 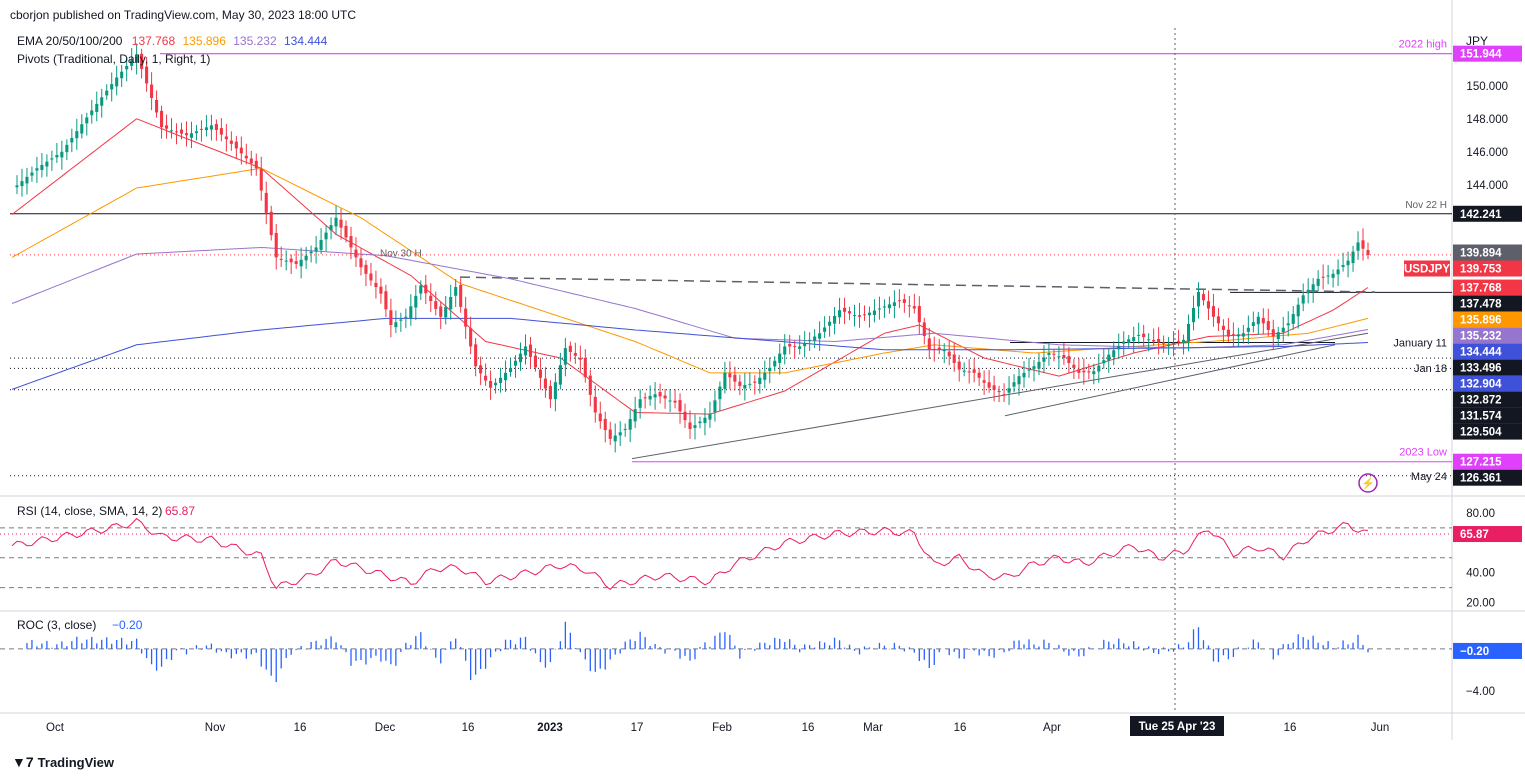 What do you see at coordinates (1481, 337) in the screenshot?
I see `price-label: 135.232` at bounding box center [1481, 337].